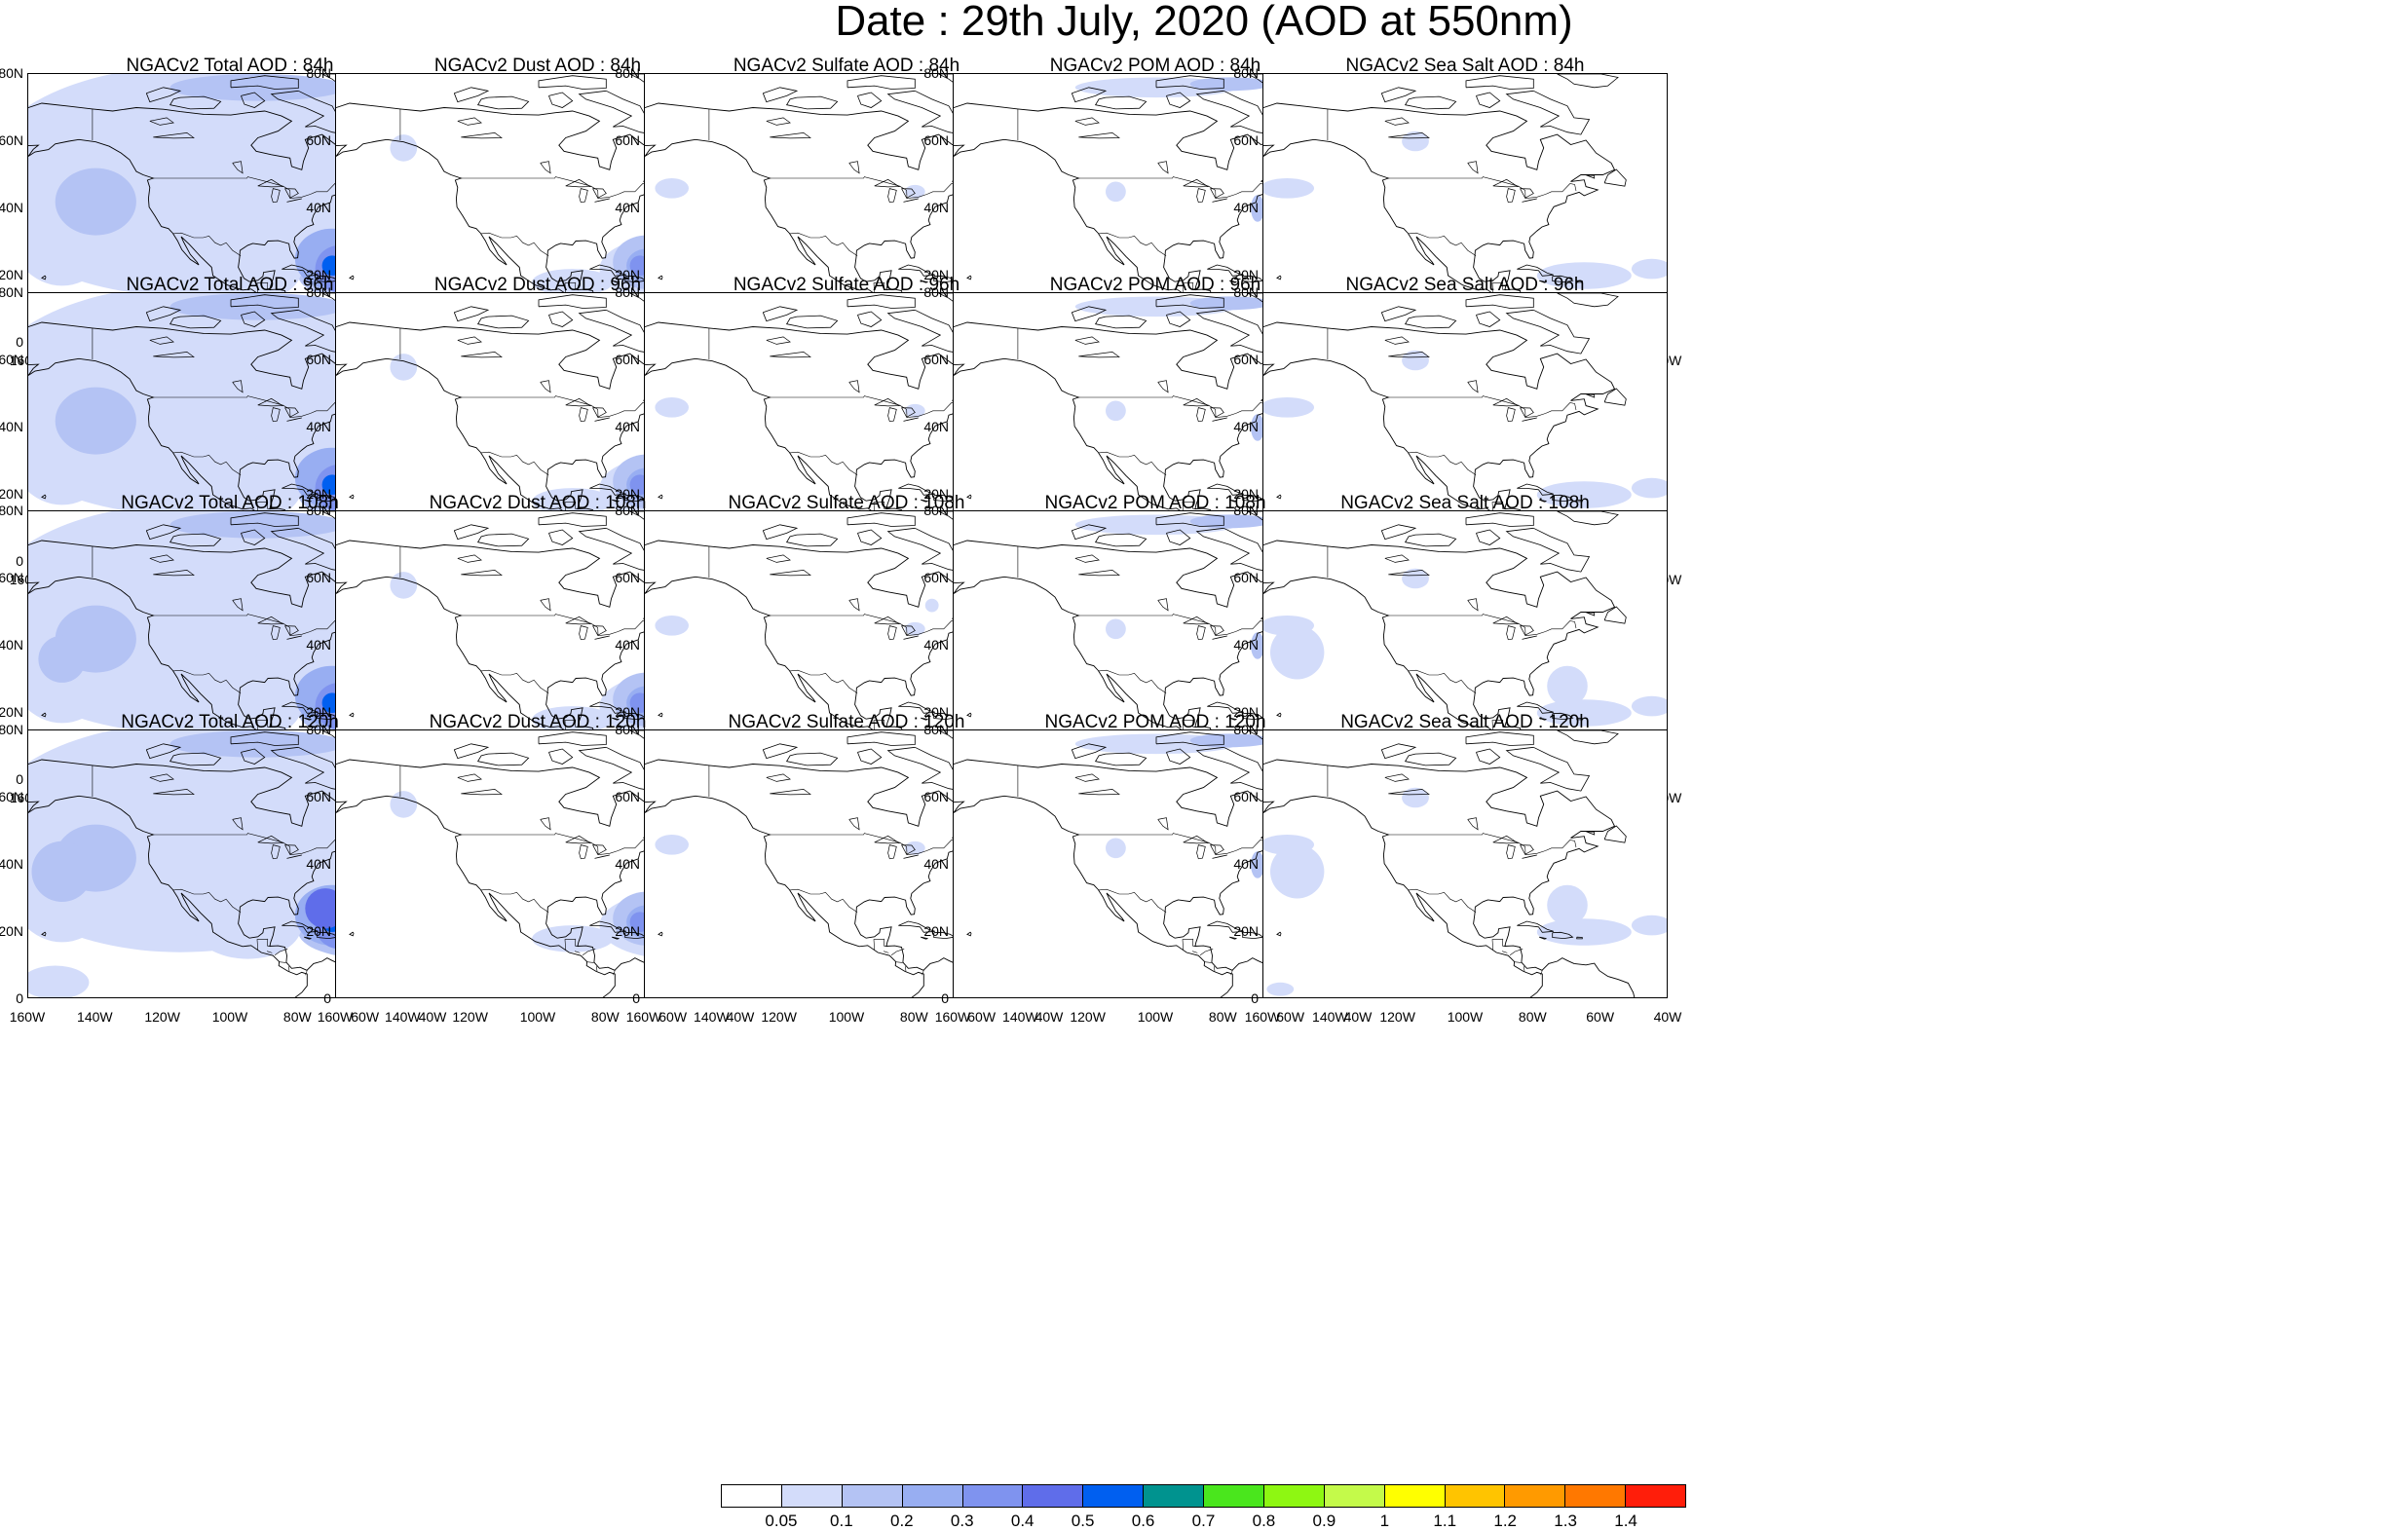 The width and height of the screenshot is (2408, 1531). Describe the element at coordinates (1155, 503) in the screenshot. I see `panel-title: NGACv2 POM AOD : 108h` at that location.